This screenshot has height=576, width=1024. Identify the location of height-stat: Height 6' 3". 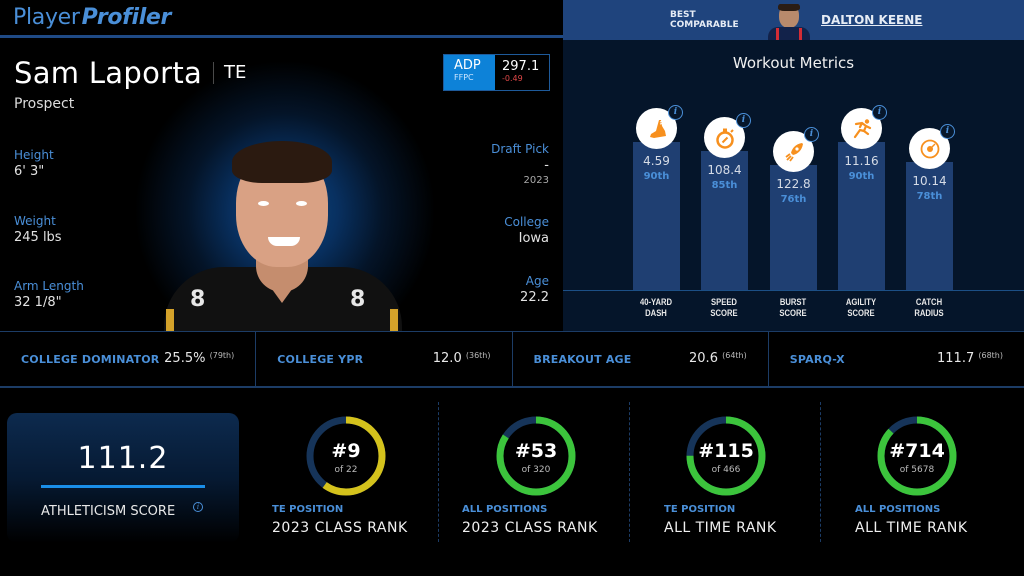
(34, 163).